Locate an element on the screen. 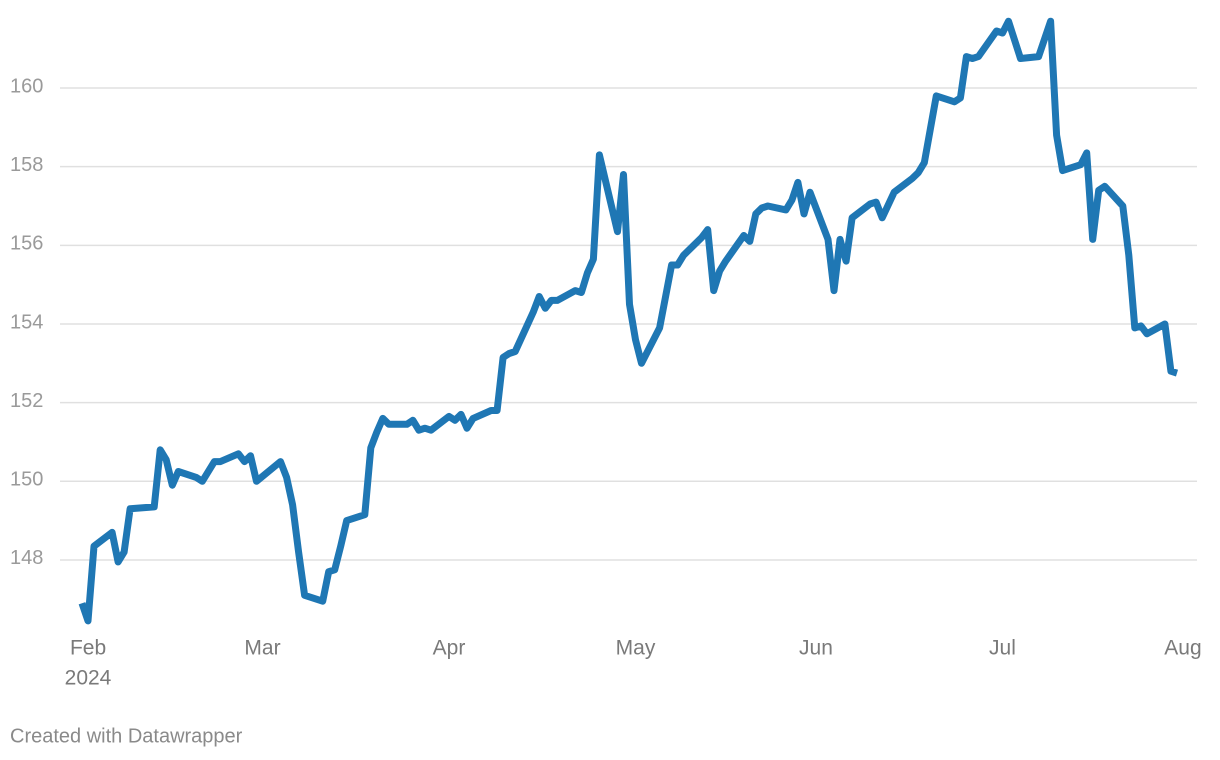 The height and width of the screenshot is (760, 1220). y-tick-label: 150 is located at coordinates (26, 480).